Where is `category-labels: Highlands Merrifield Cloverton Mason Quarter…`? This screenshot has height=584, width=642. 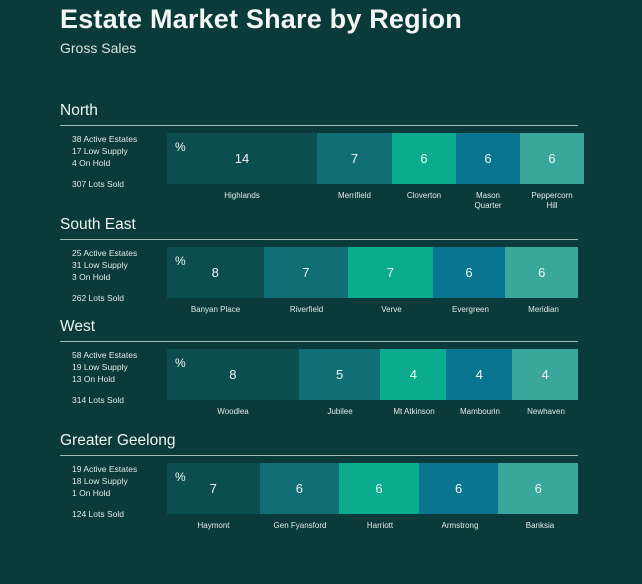
category-labels: Highlands Merrifield Cloverton Mason Quarter… is located at coordinates (375, 203).